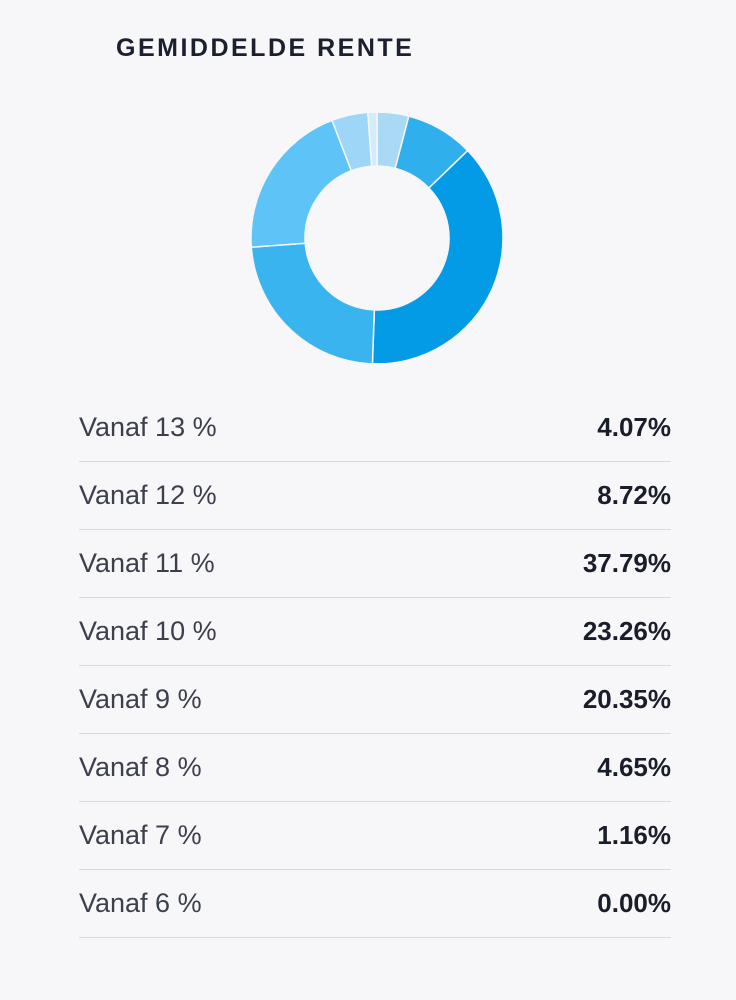 The image size is (736, 1000). Describe the element at coordinates (148, 495) in the screenshot. I see `row-label: Vanaf 12 %` at that location.